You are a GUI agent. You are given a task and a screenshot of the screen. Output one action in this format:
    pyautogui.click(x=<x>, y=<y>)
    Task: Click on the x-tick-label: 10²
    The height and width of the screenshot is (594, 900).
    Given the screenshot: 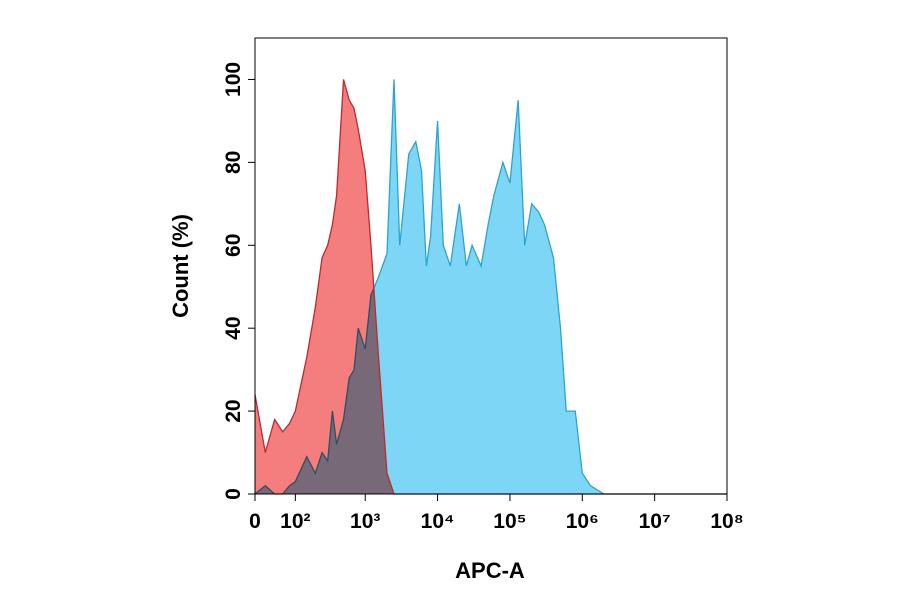 What is the action you would take?
    pyautogui.click(x=295, y=521)
    